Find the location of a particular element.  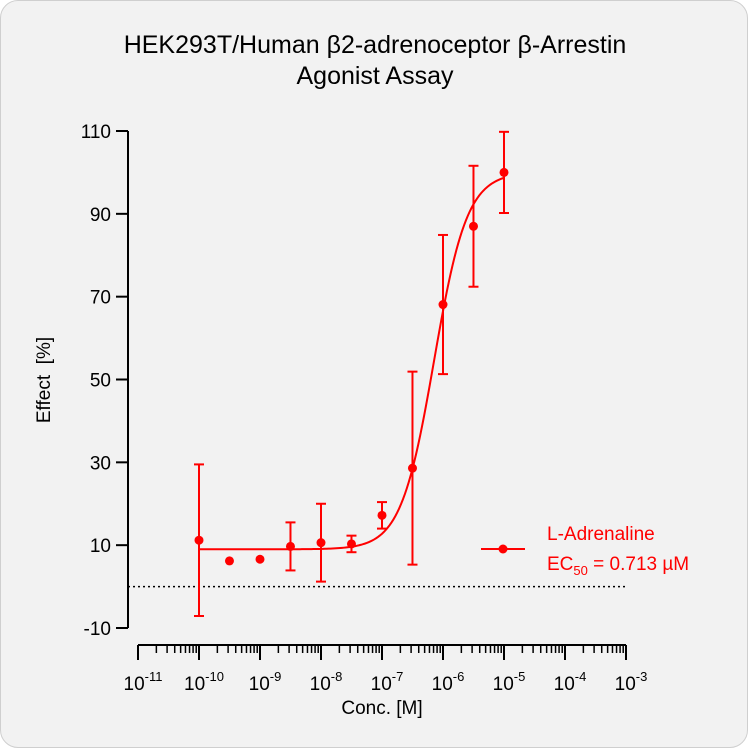

x-tick-label: 10⁻⁷ is located at coordinates (387, 682).